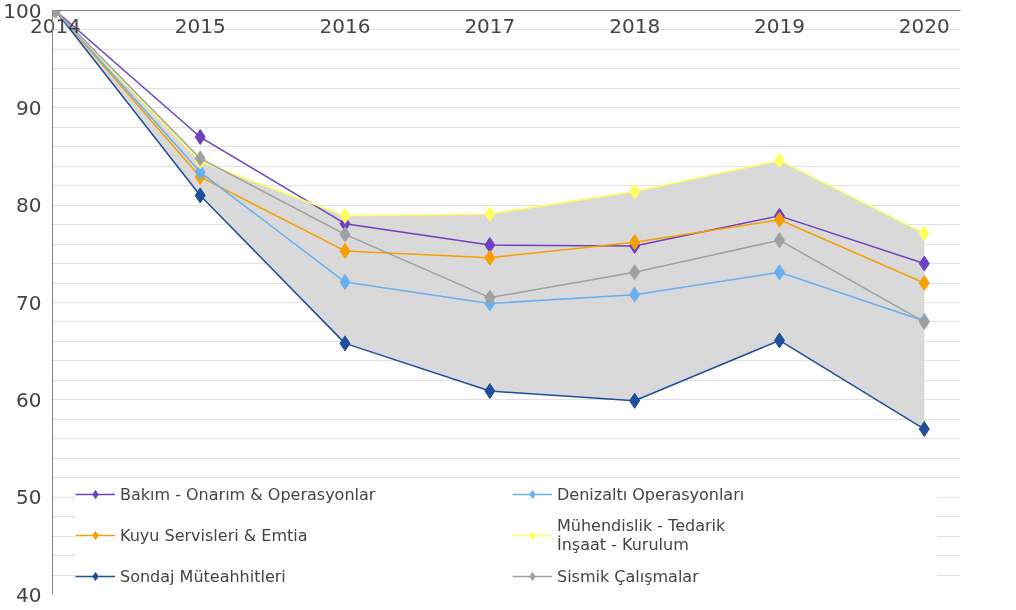 The width and height of the screenshot is (1016, 610). Describe the element at coordinates (29, 497) in the screenshot. I see `y-tick-label: 50` at that location.